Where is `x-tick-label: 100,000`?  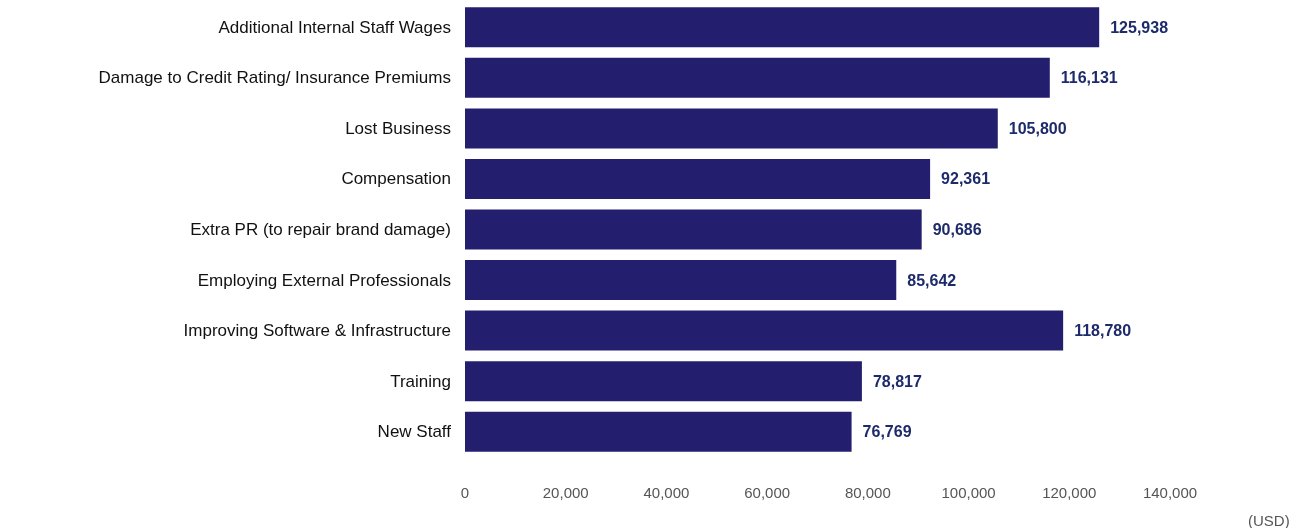 x-tick-label: 100,000 is located at coordinates (968, 492).